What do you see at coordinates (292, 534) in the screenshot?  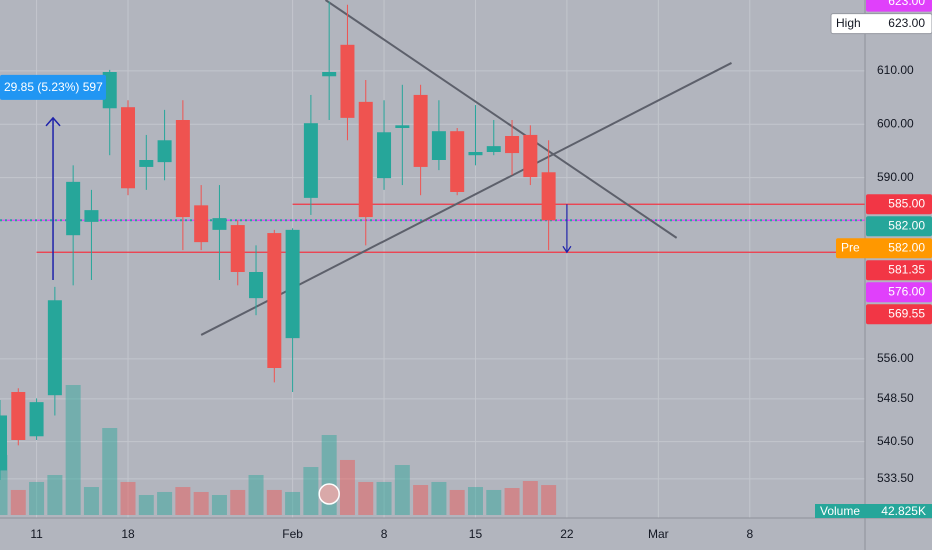 I see `x-tick-label: Feb` at bounding box center [292, 534].